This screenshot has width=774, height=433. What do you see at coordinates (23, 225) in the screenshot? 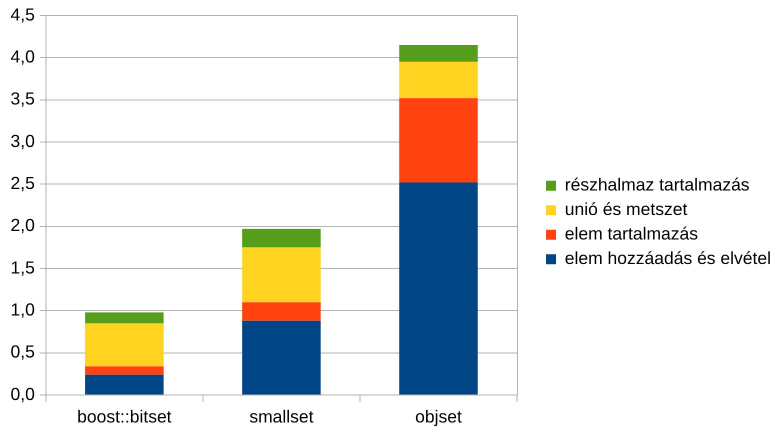
I see `y-tick-label: 2,0` at bounding box center [23, 225].